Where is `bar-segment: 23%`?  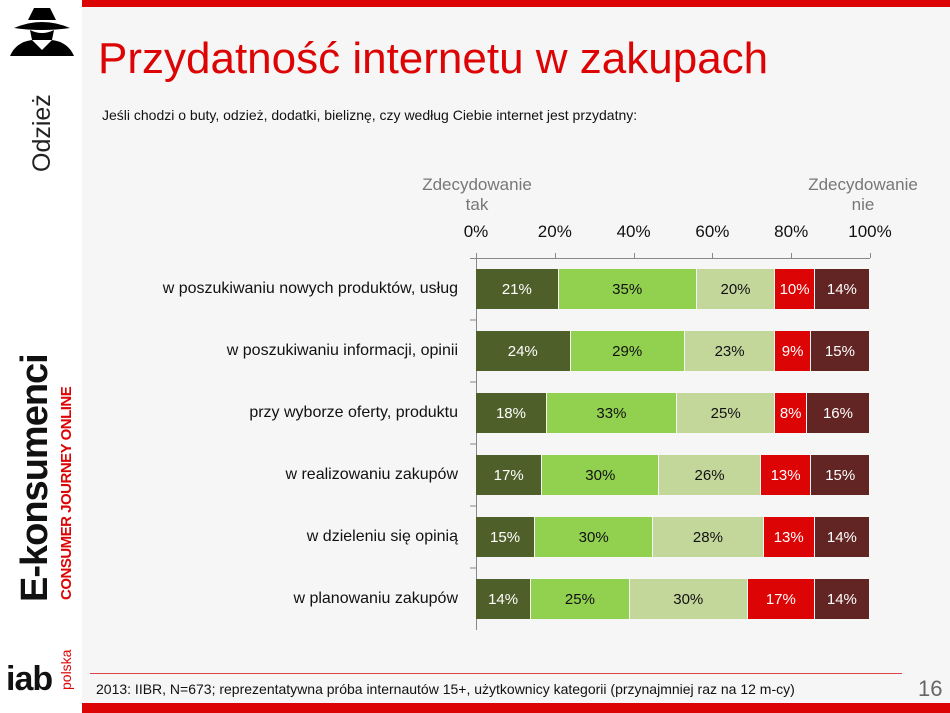 bar-segment: 23% is located at coordinates (730, 351).